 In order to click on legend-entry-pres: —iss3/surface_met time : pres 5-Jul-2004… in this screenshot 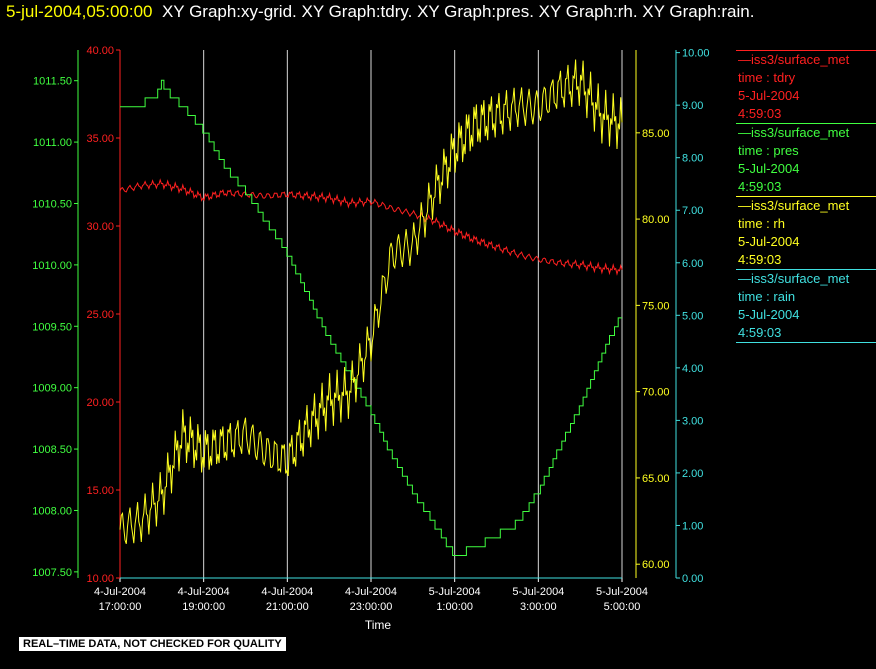, I will do `click(806, 159)`.